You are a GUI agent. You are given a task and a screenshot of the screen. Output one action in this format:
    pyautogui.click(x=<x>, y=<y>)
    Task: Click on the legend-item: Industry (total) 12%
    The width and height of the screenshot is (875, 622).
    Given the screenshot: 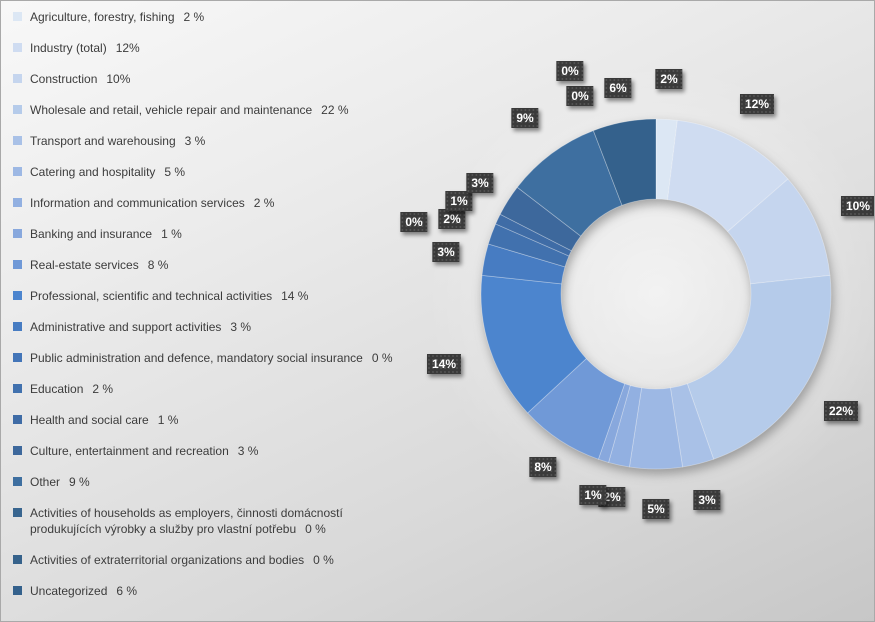 What is the action you would take?
    pyautogui.click(x=204, y=48)
    